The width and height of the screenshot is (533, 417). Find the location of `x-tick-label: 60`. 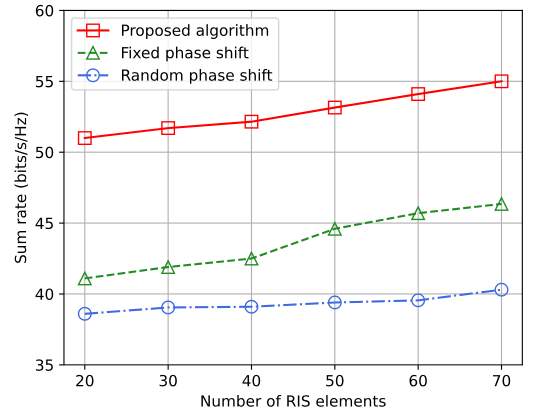

x-tick-label: 60 is located at coordinates (418, 380).